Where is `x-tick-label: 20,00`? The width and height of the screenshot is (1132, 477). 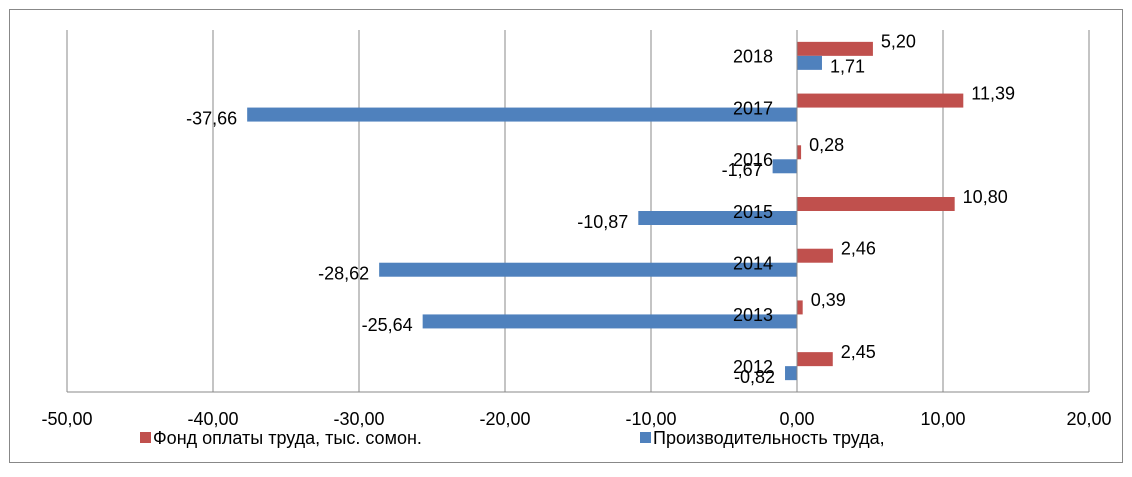
x-tick-label: 20,00 is located at coordinates (1088, 419).